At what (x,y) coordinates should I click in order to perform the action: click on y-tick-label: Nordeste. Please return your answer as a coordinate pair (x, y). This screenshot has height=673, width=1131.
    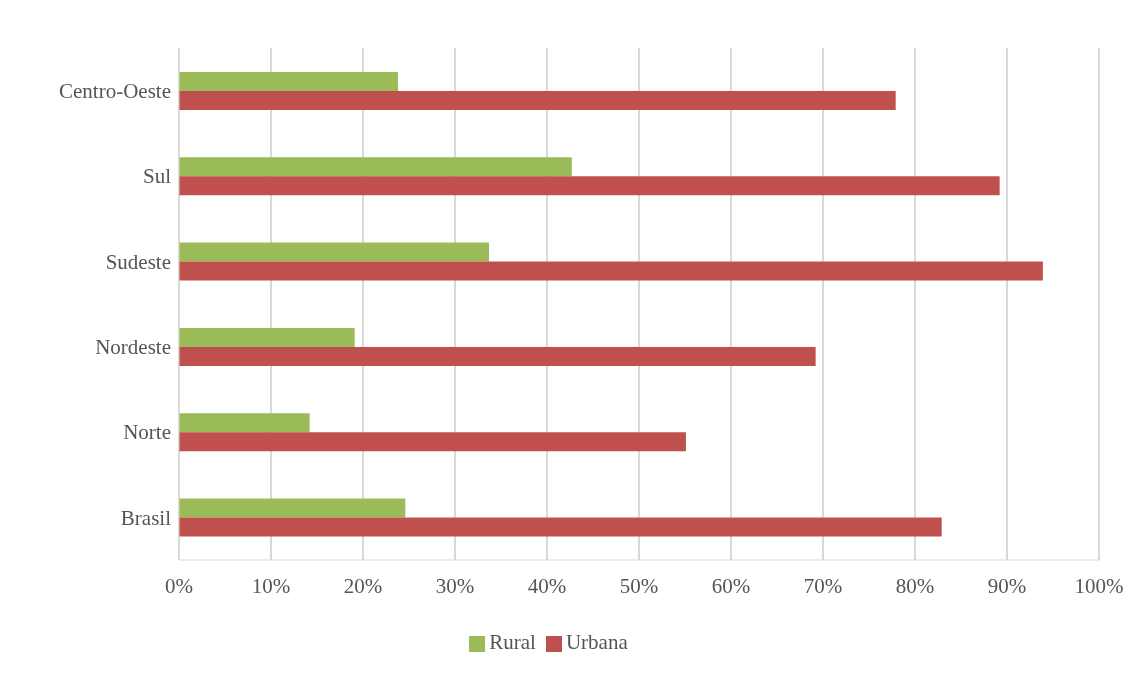
    Looking at the image, I should click on (133, 347).